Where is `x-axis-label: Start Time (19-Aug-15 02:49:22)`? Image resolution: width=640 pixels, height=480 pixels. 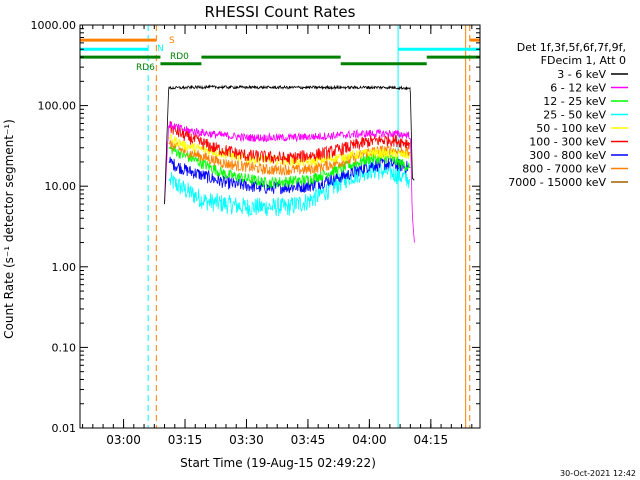
x-axis-label: Start Time (19-Aug-15 02:49:22) is located at coordinates (278, 463).